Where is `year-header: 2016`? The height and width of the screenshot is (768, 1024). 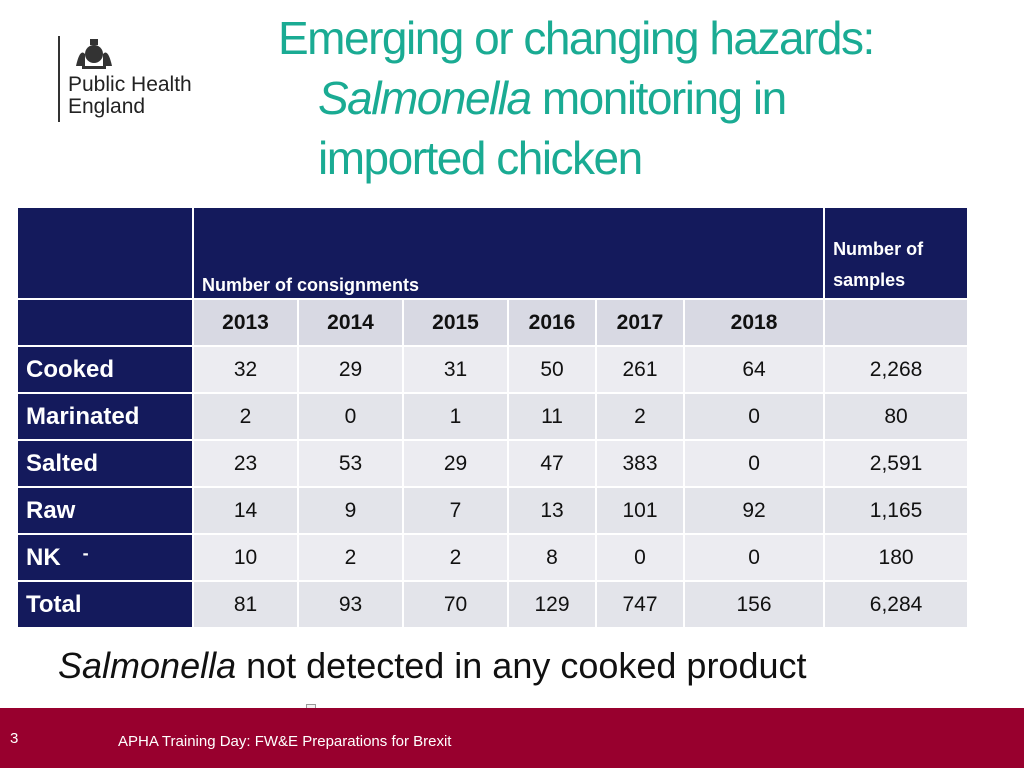 year-header: 2016 is located at coordinates (552, 322).